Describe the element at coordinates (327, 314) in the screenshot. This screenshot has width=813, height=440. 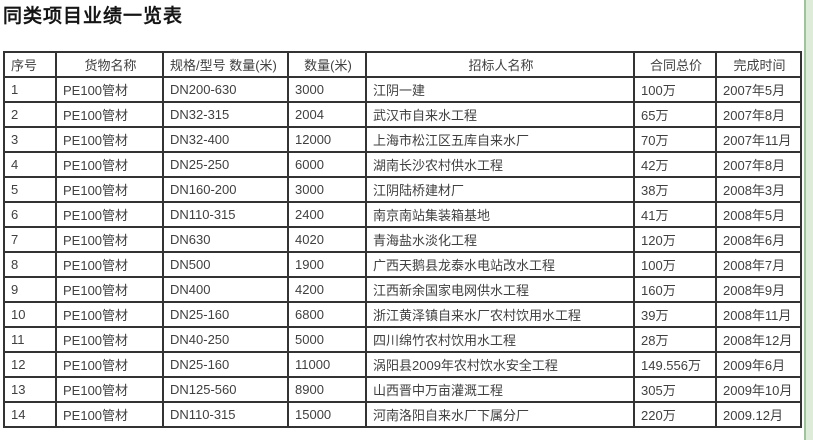
I see `table-cell: 6800` at that location.